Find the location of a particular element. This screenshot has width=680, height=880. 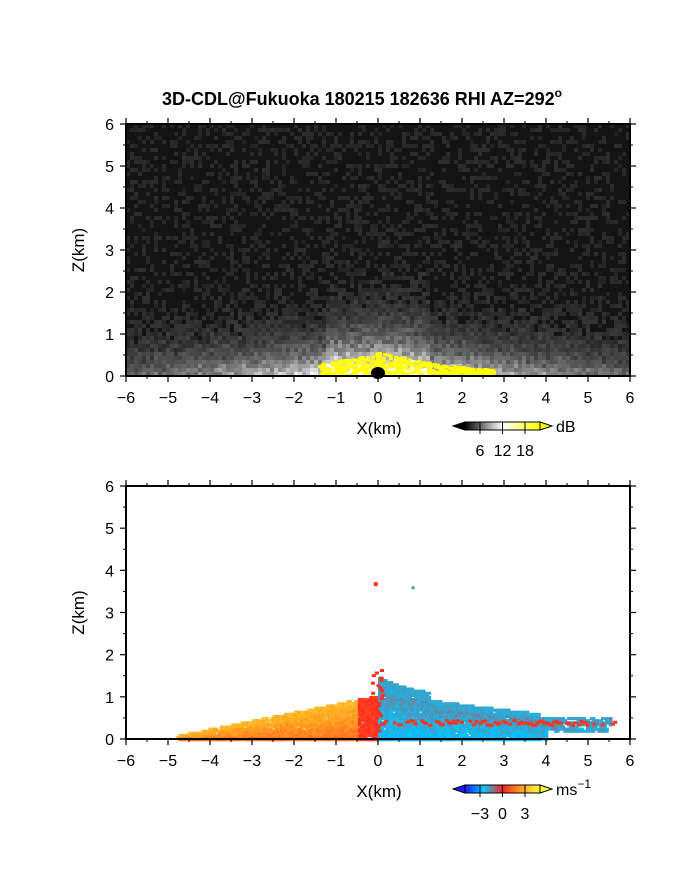

colorbar-segment is located at coordinates (491, 426).